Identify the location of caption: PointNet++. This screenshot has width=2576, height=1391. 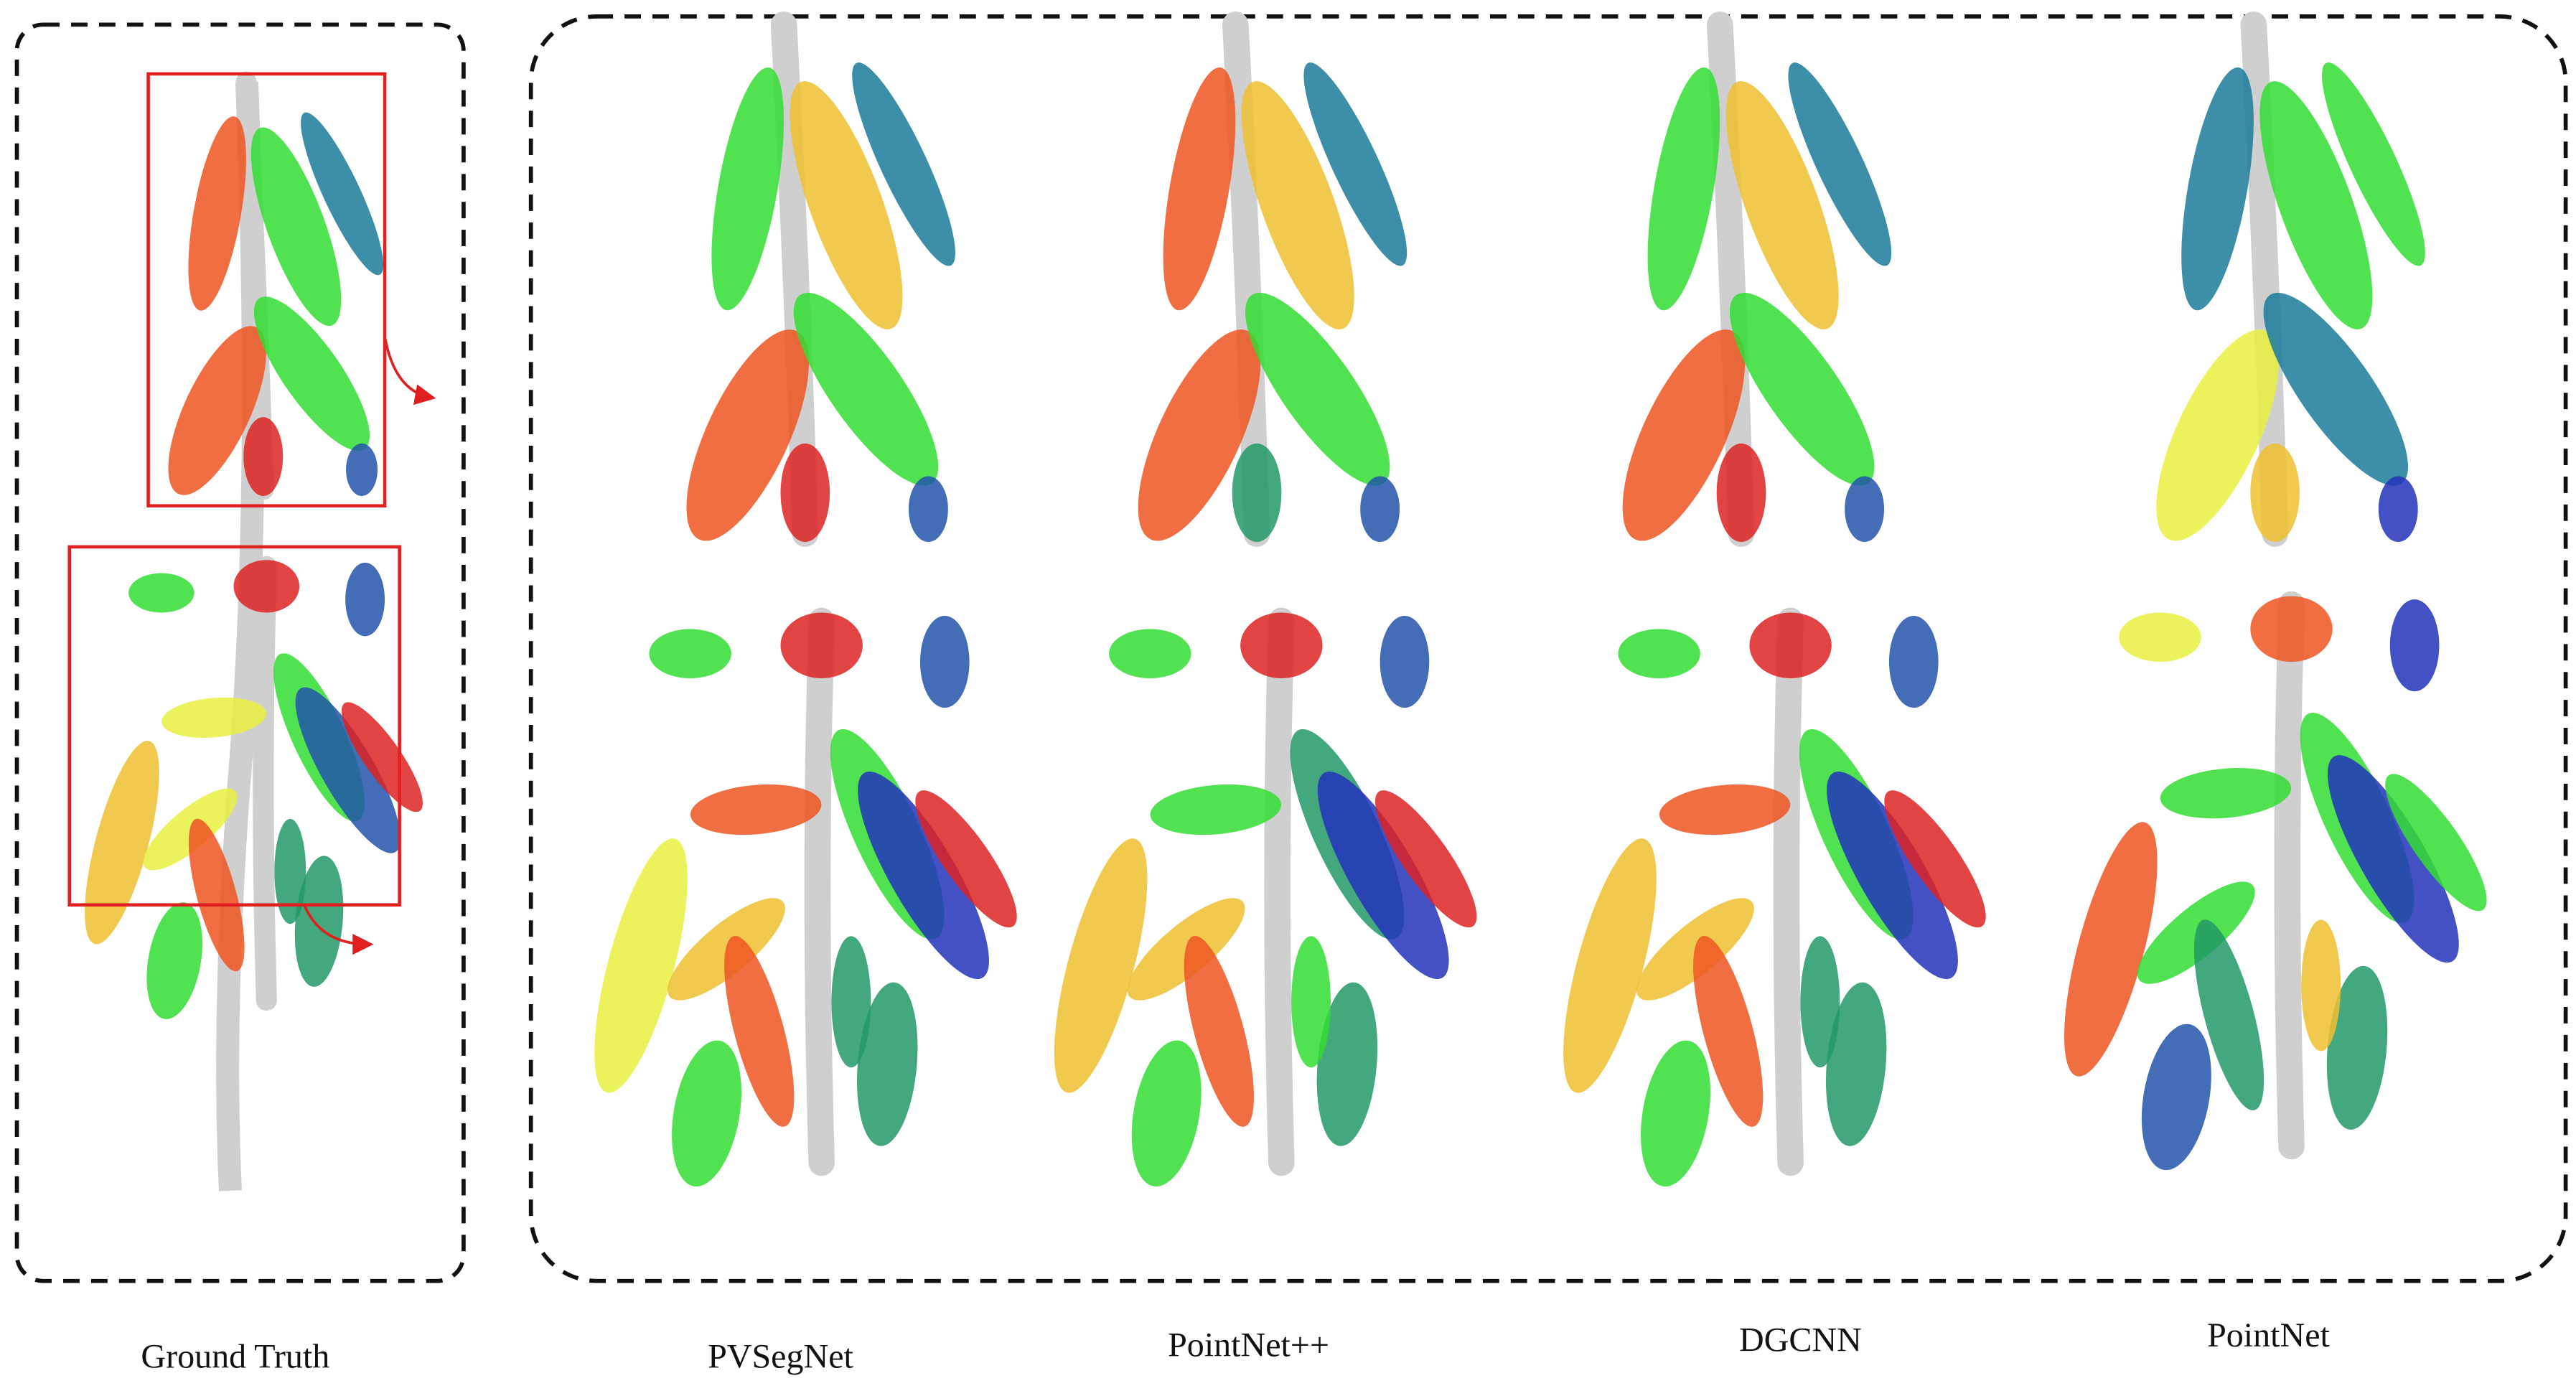
(1248, 1345).